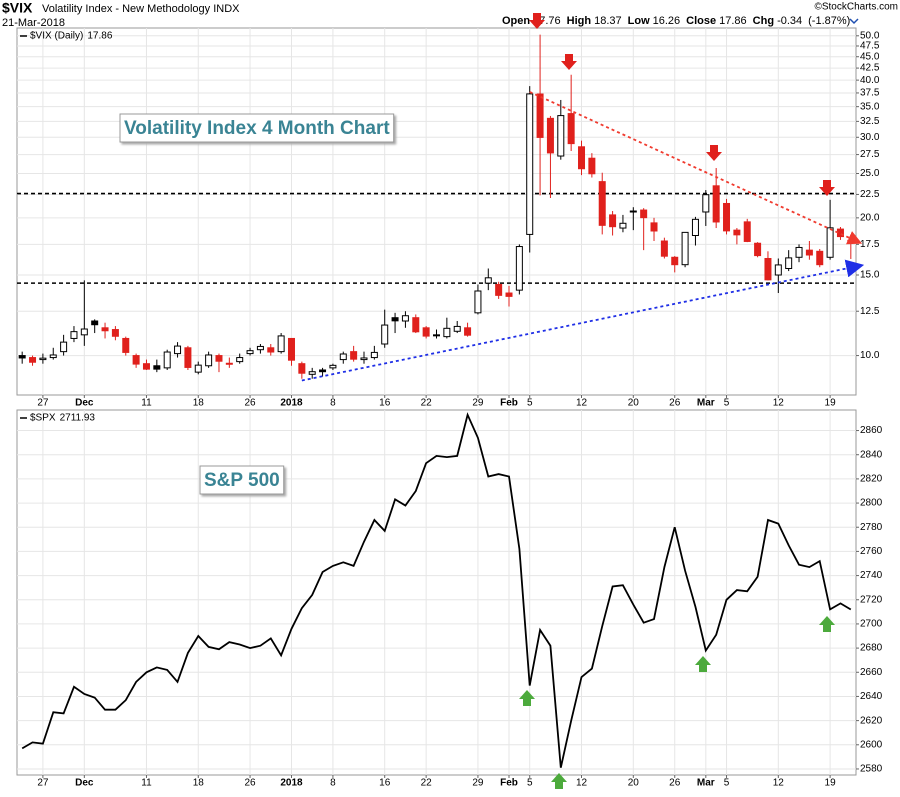 The width and height of the screenshot is (900, 797). What do you see at coordinates (870, 46) in the screenshot?
I see `y-tick-label: 47.5` at bounding box center [870, 46].